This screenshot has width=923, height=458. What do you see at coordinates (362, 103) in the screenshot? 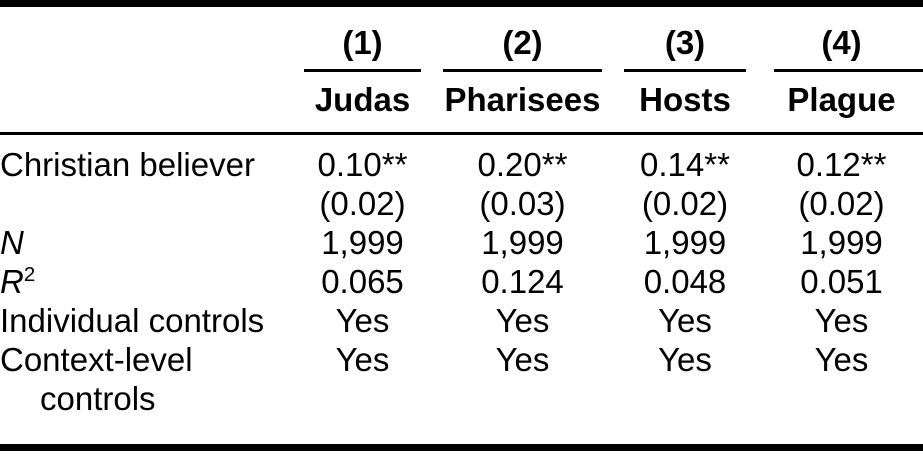
I see `column-header-judas: Judas` at bounding box center [362, 103].